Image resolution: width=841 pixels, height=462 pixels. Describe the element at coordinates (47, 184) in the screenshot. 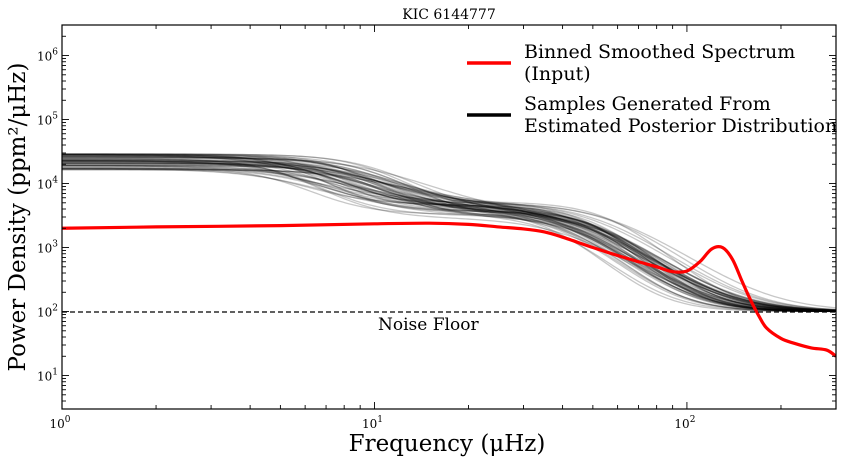

I see `y-tick-label: 10⁴` at that location.